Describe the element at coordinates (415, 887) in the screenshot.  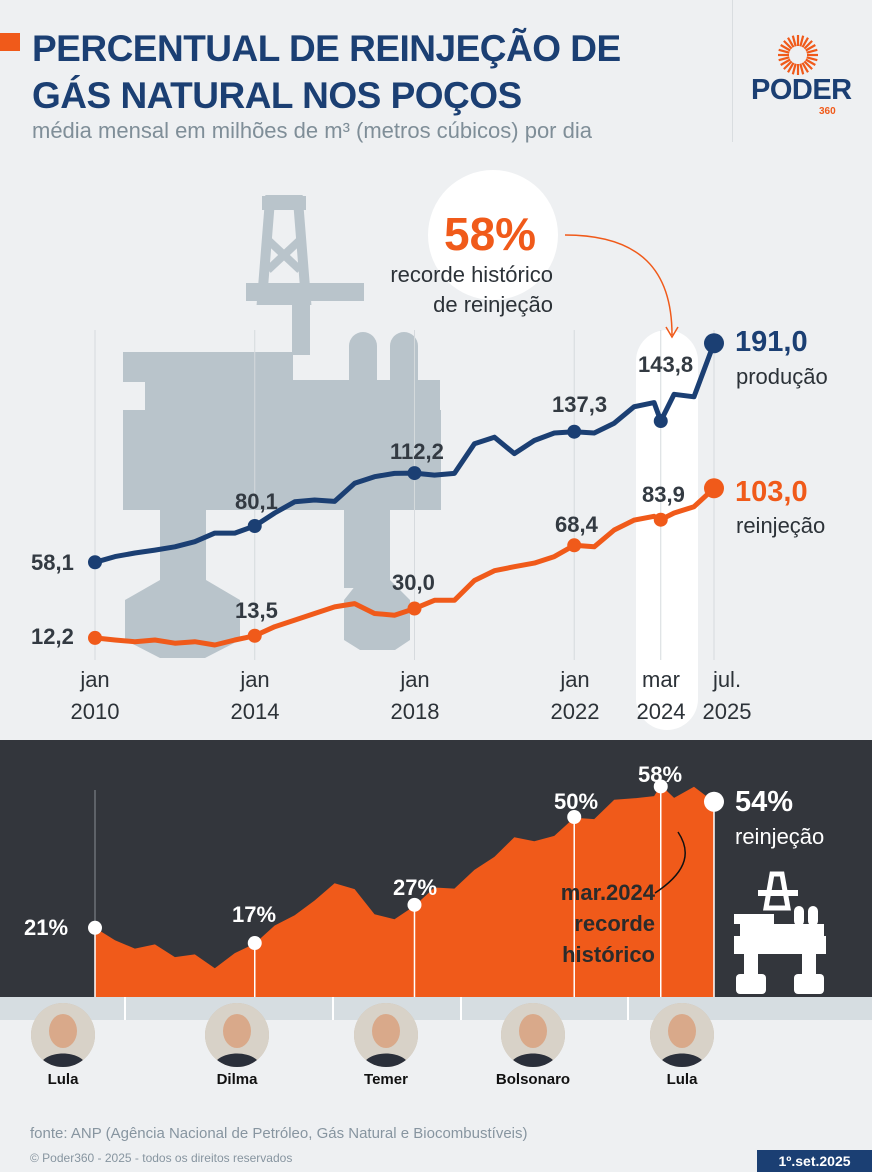
I see `pct-label-2018: 27%` at that location.